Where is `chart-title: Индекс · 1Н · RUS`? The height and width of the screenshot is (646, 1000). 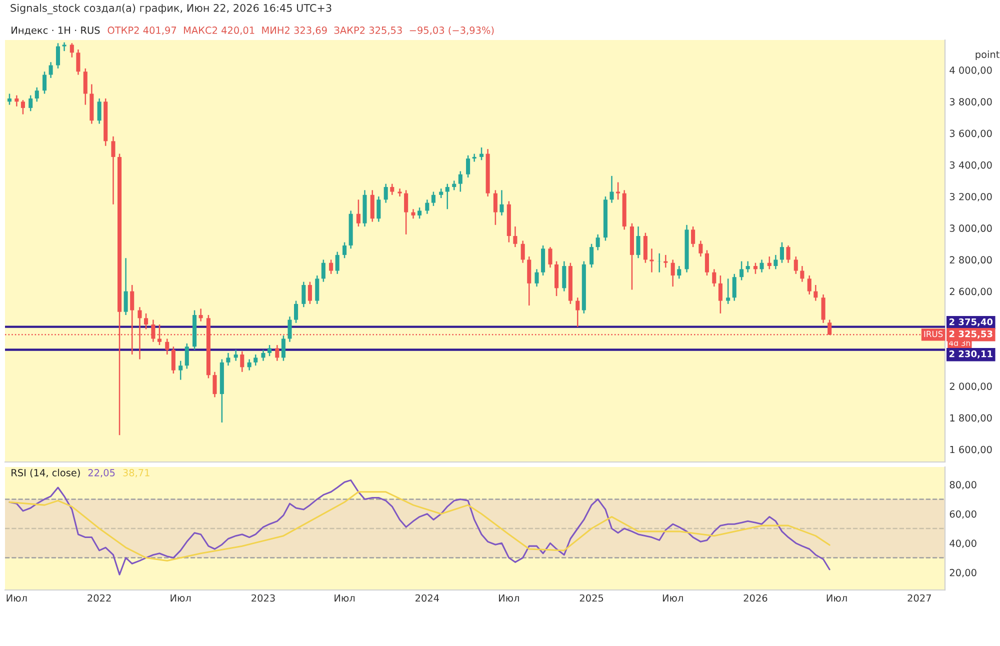
chart-title: Индекс · 1Н · RUS is located at coordinates (56, 31).